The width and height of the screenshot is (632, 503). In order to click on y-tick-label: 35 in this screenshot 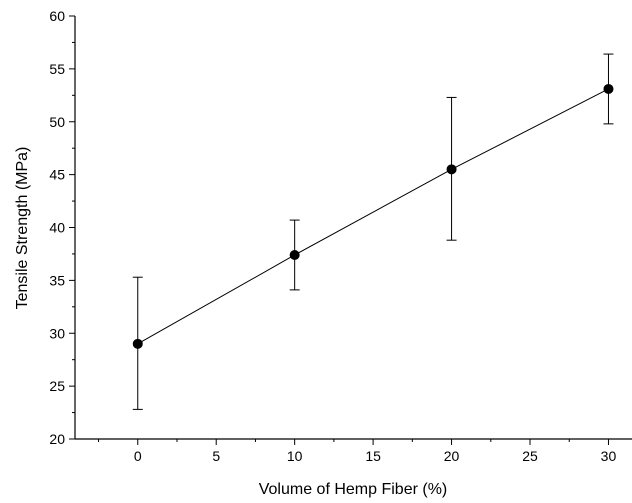, I will do `click(57, 280)`.